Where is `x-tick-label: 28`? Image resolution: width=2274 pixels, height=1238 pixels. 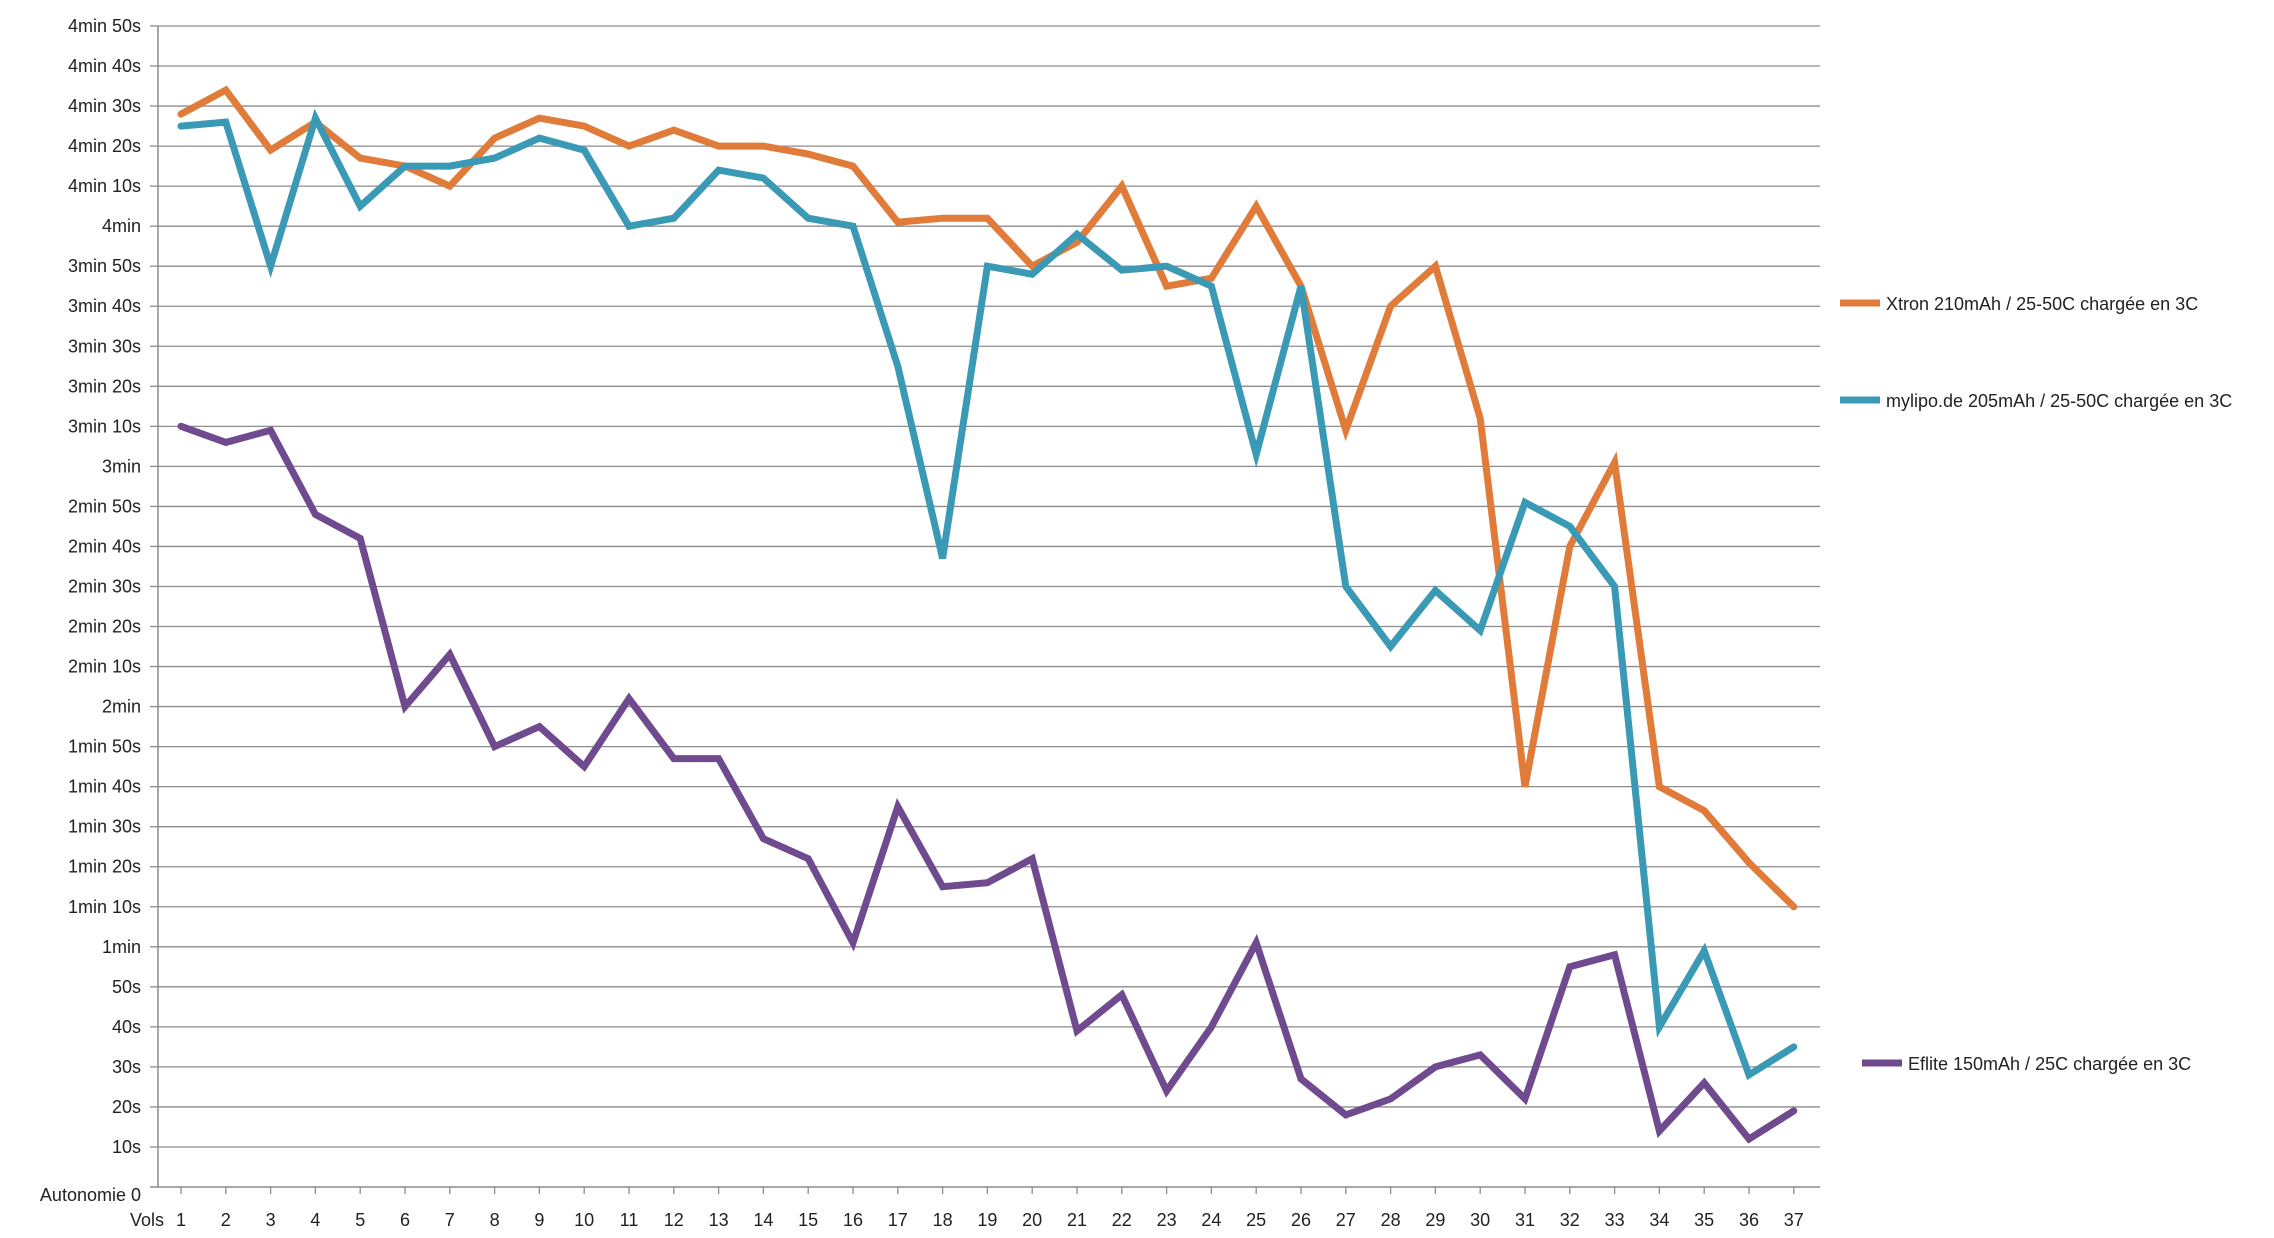
x-tick-label: 28 is located at coordinates (1391, 1220).